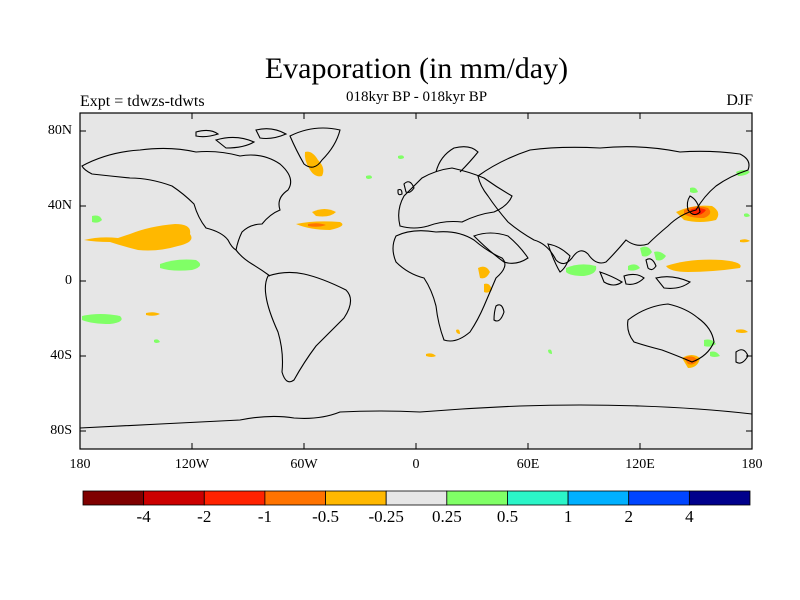  What do you see at coordinates (59, 130) in the screenshot?
I see `lat-label: 80N` at bounding box center [59, 130].